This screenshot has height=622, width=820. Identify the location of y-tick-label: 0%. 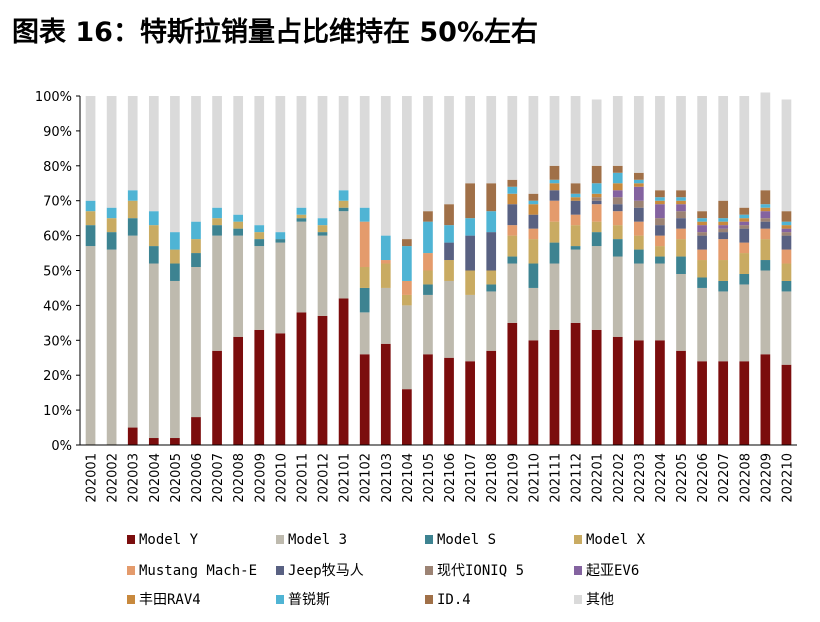
(61, 446).